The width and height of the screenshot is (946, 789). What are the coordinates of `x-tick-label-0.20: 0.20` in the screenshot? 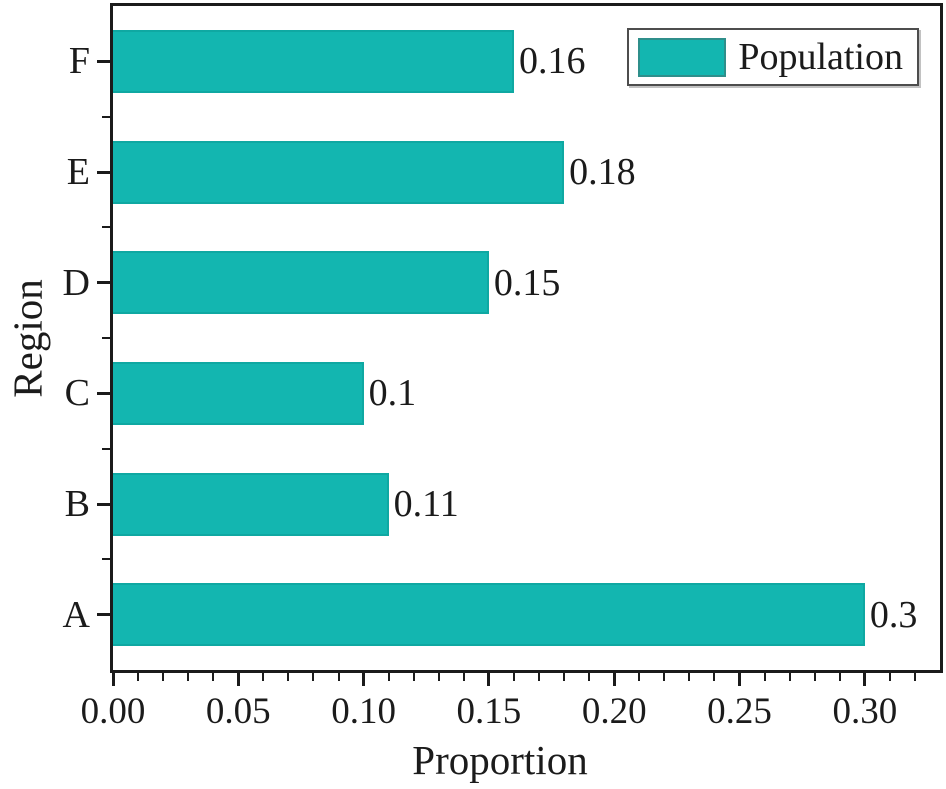 It's located at (614, 711).